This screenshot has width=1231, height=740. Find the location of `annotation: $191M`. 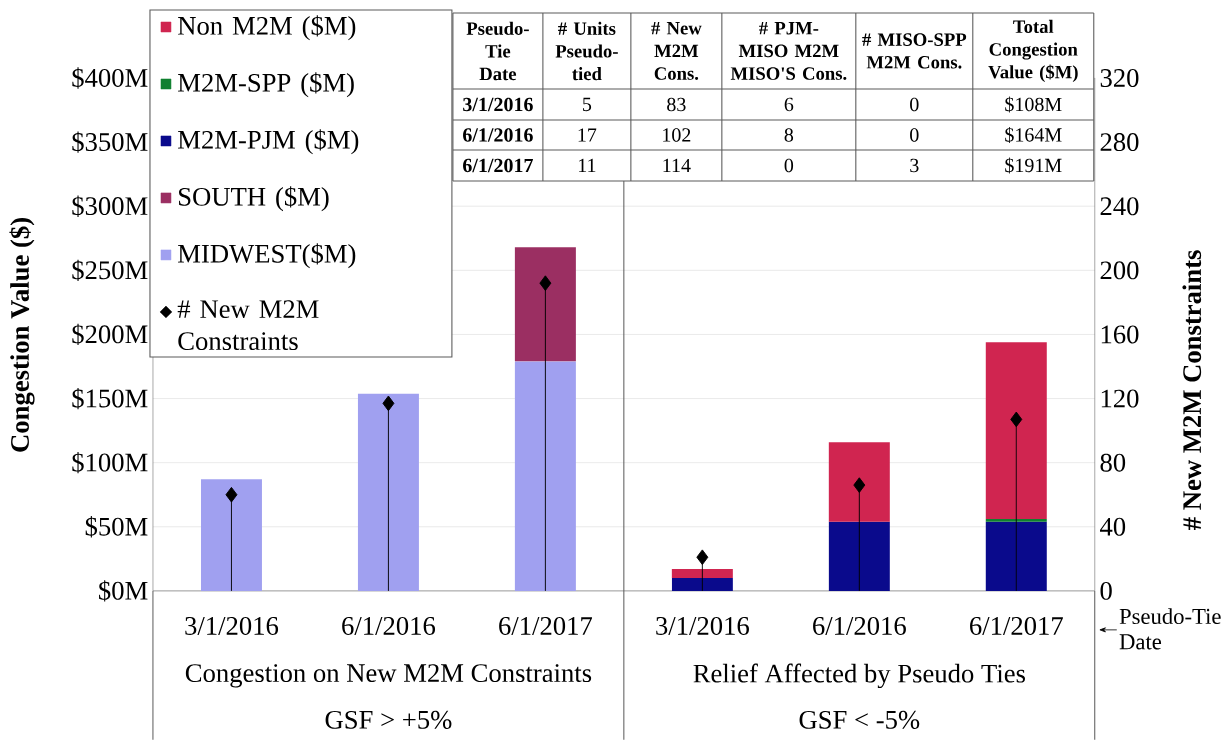

annotation: $191M is located at coordinates (1033, 165).